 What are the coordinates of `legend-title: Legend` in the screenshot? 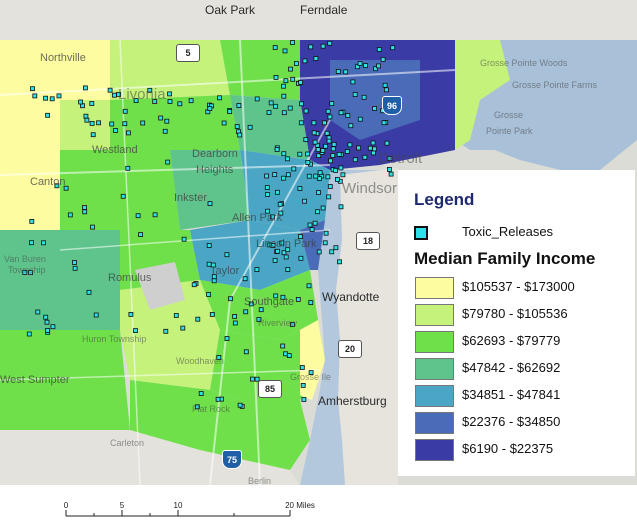 It's located at (444, 199).